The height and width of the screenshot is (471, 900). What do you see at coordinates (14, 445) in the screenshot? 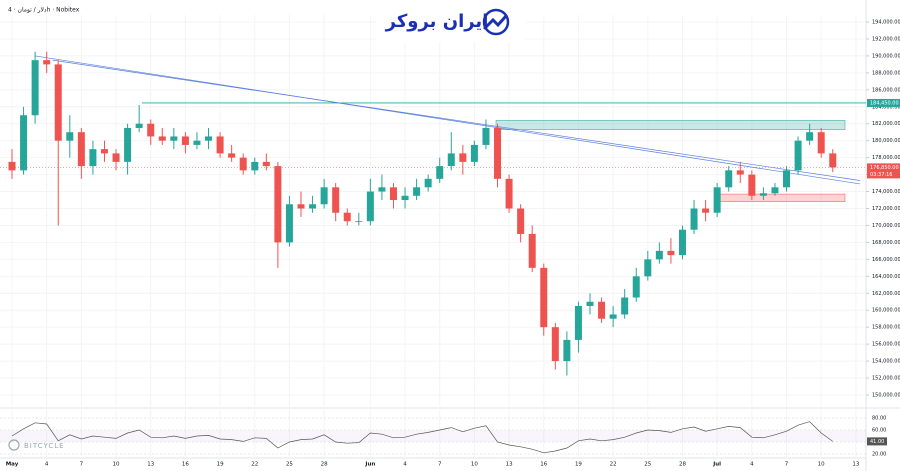
I see `watermark-icon` at bounding box center [14, 445].